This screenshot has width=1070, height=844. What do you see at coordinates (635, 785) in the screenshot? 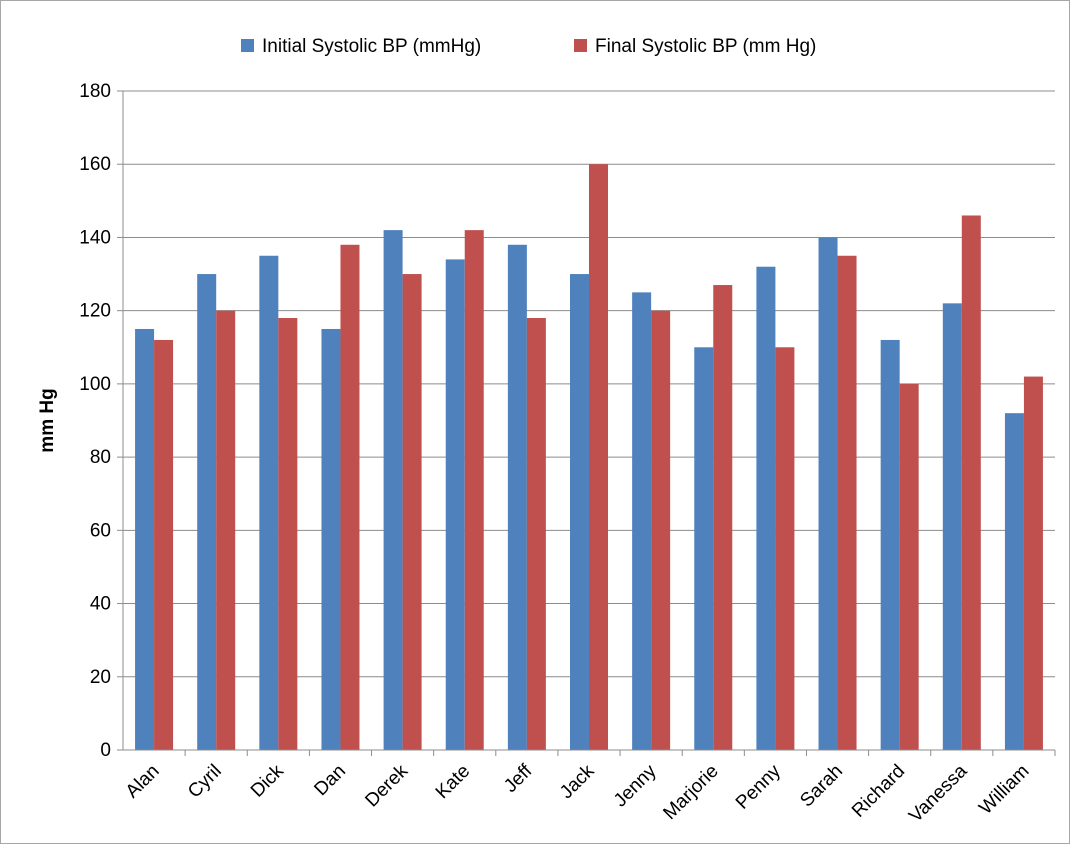
I see `x-tick-label: Jenny` at bounding box center [635, 785].